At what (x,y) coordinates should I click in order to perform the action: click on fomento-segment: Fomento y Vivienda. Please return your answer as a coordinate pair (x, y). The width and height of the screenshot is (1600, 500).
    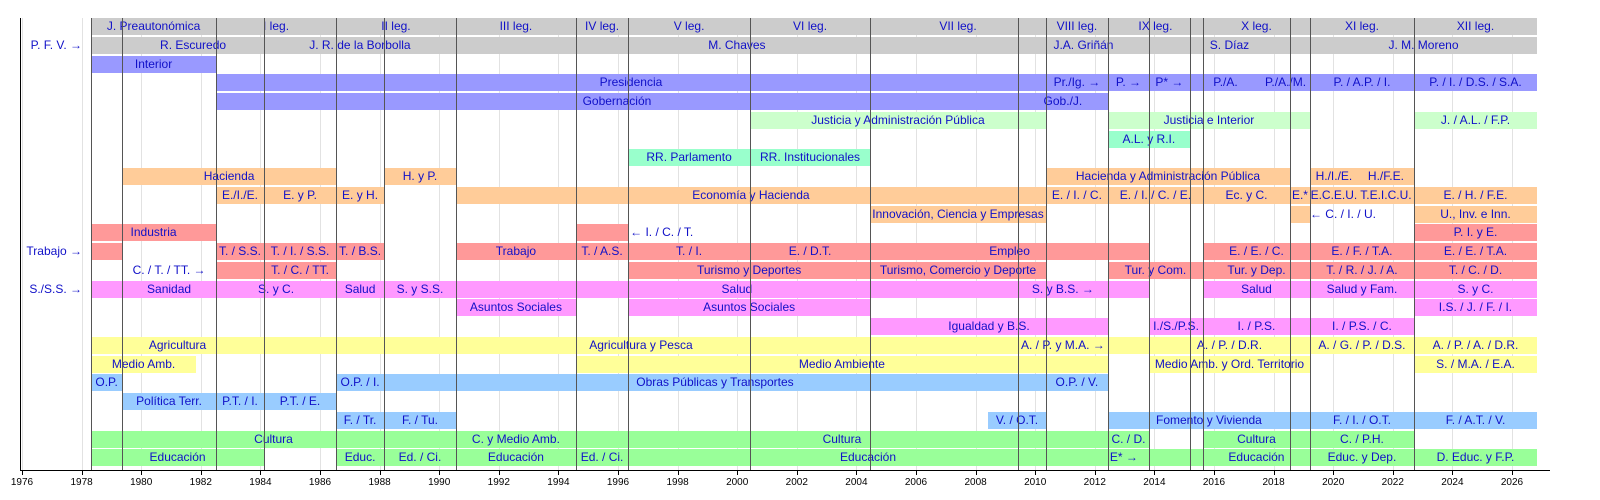
    Looking at the image, I should click on (1208, 420).